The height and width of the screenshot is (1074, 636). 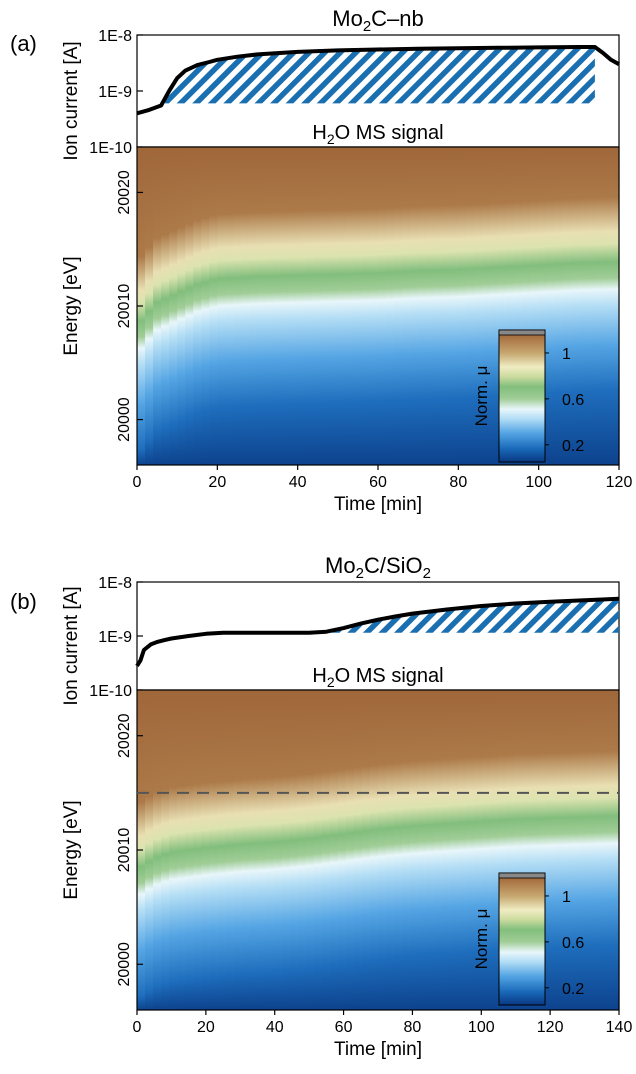 I want to click on time-xtick-label: 20, so click(x=206, y=1027).